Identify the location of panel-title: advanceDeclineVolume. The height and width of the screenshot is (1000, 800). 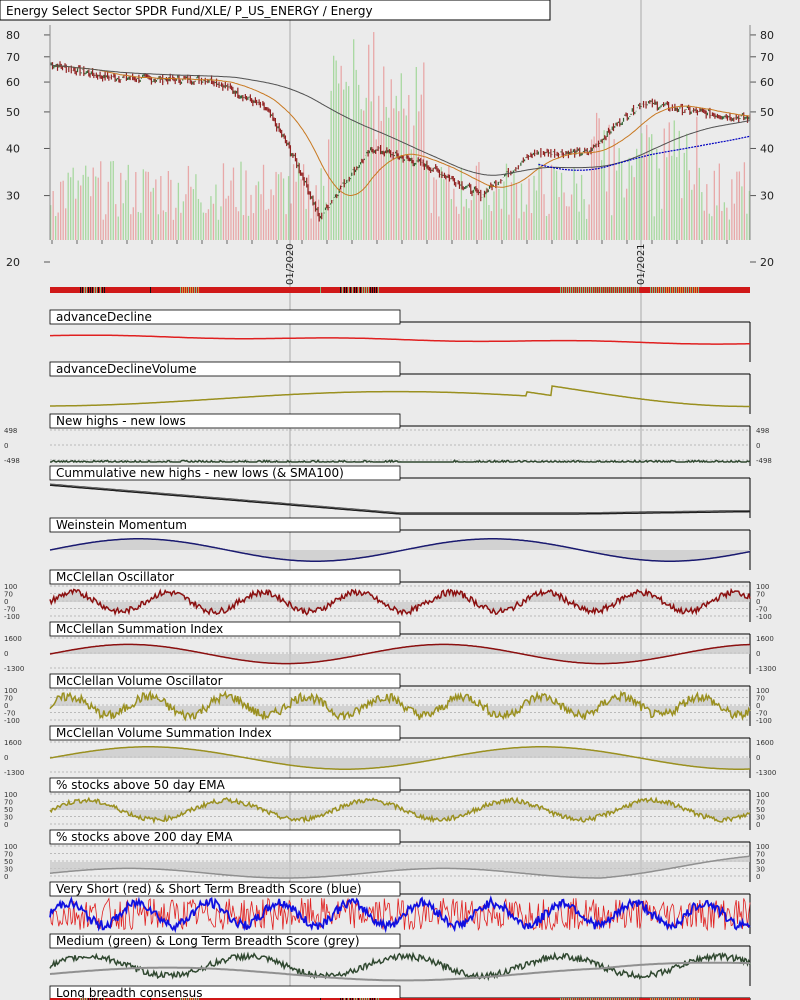
(126, 369).